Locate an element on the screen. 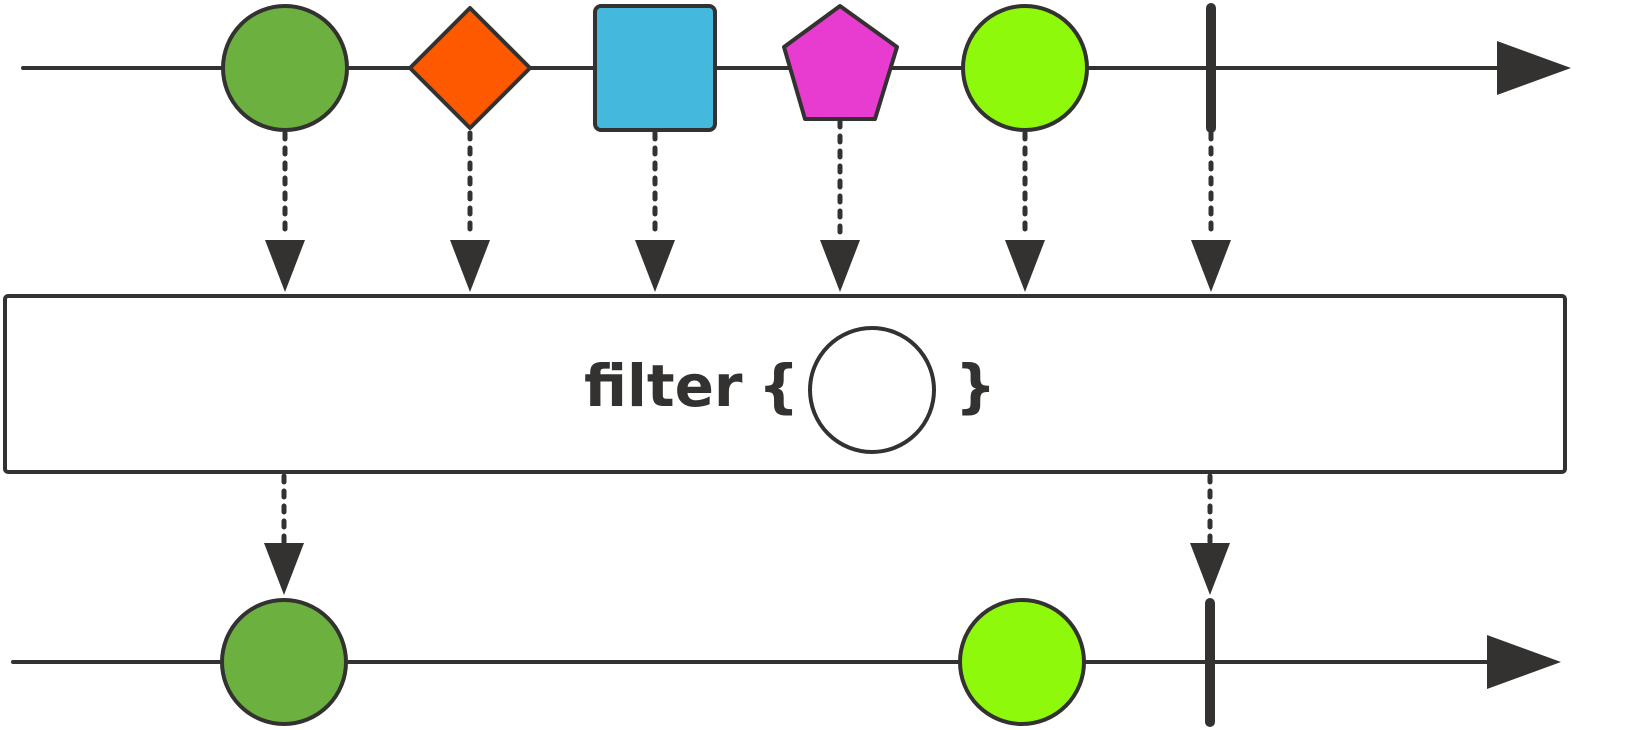  input-arrows is located at coordinates (748, 205).